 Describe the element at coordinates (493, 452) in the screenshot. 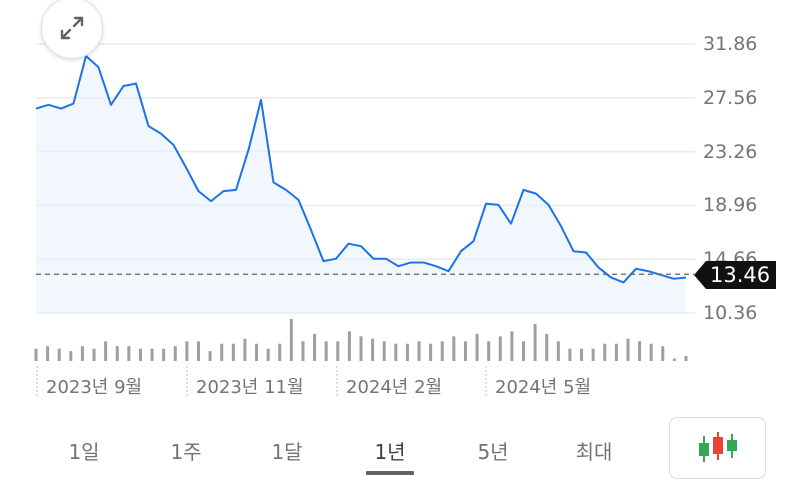

I see `range-tab-5y: 5년` at that location.